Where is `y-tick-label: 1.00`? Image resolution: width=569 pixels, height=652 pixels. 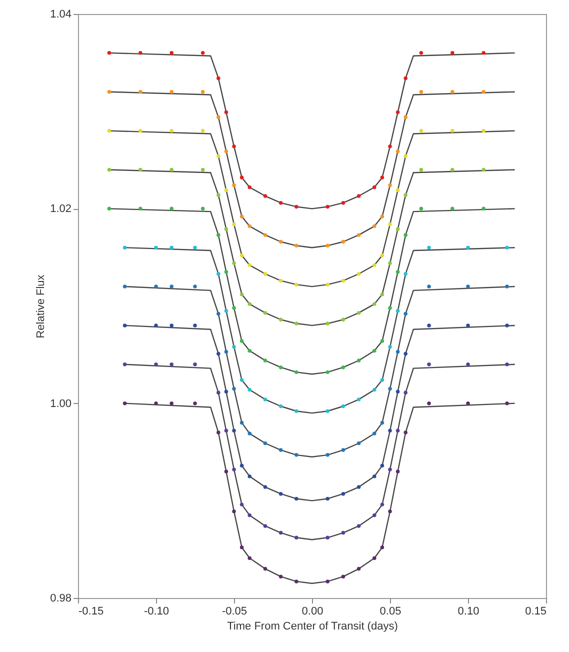
y-tick-label: 1.00 is located at coordinates (61, 404).